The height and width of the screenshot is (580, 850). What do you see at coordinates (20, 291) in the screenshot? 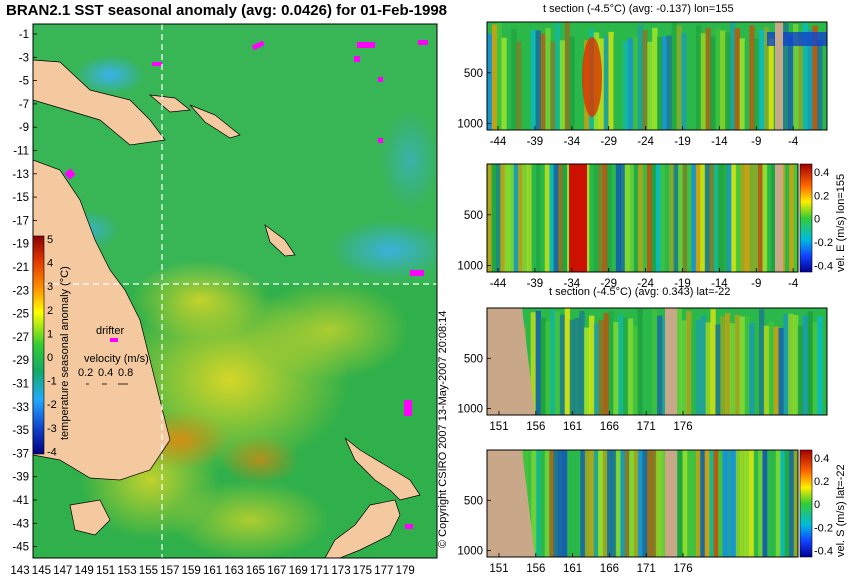
I see `map-lat-label: -23` at bounding box center [20, 291].